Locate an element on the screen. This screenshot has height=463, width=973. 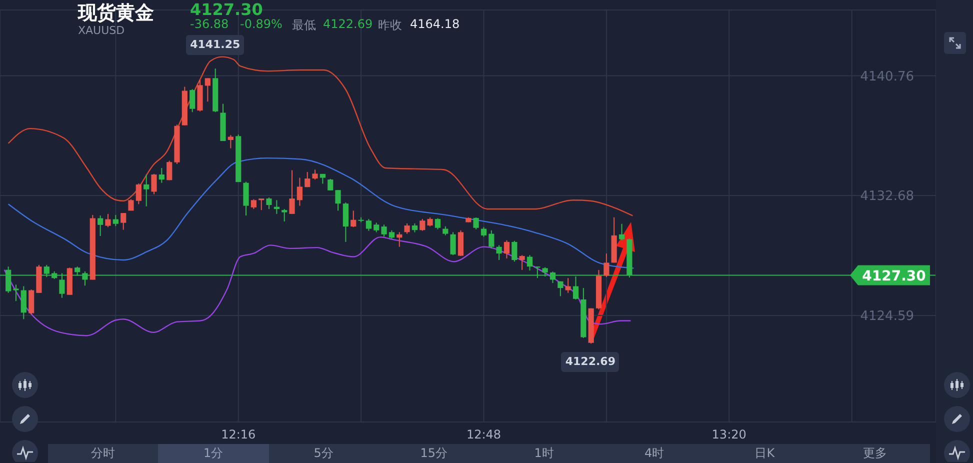
annotation: 最低 is located at coordinates (304, 25).